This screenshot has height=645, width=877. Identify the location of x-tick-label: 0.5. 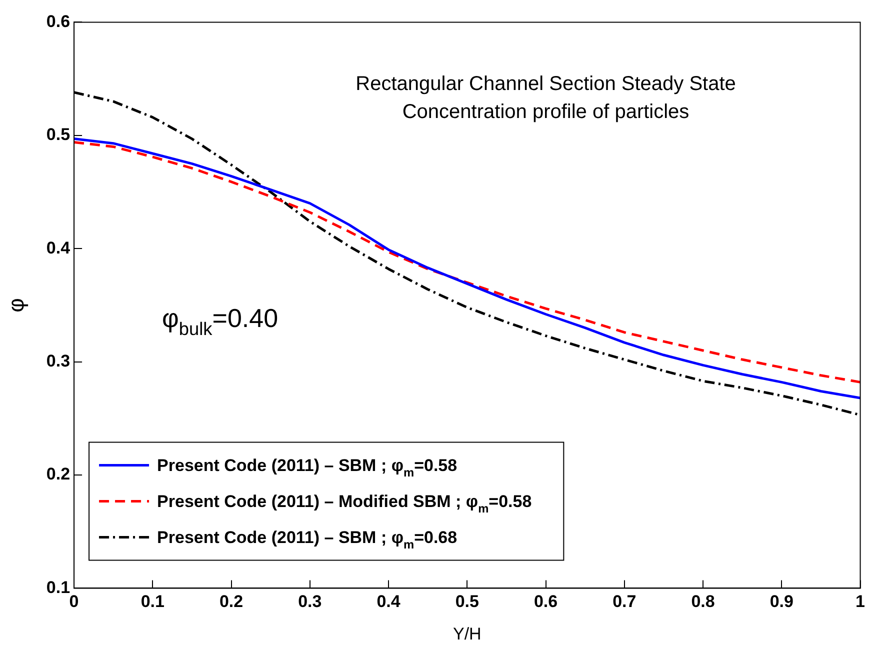
(467, 602).